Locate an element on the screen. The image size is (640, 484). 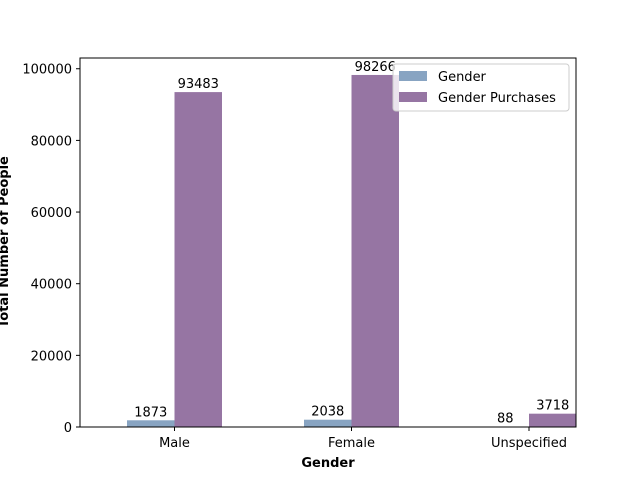
data-label-0-1: 2038 is located at coordinates (327, 412).